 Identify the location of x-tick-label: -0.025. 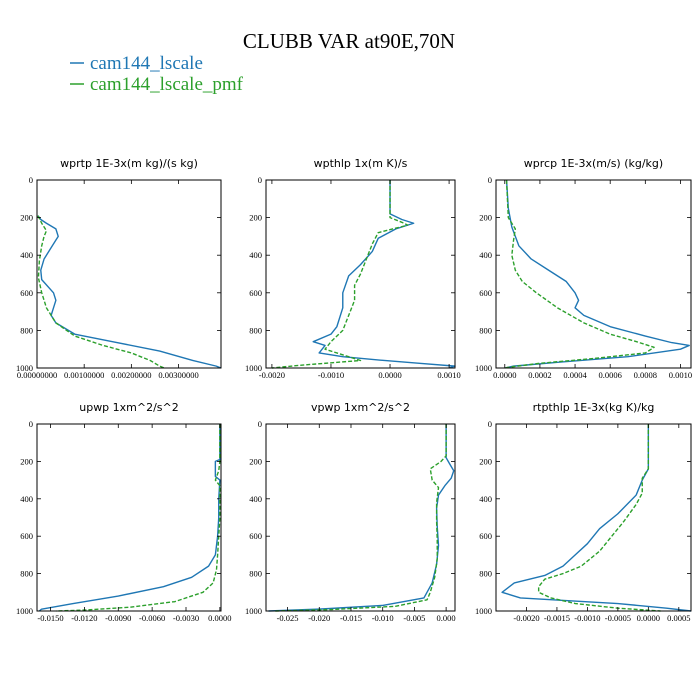
(288, 618).